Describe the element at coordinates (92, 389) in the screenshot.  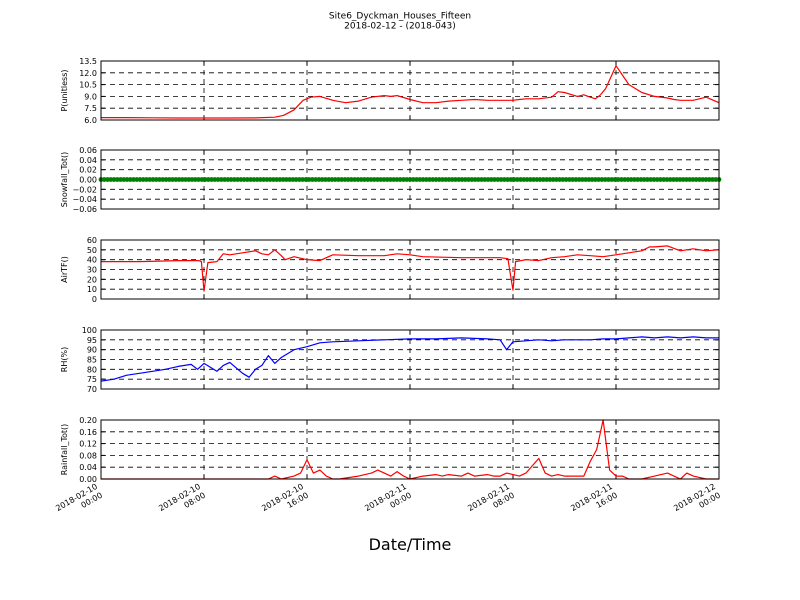
I see `y-tick-label: 70` at that location.